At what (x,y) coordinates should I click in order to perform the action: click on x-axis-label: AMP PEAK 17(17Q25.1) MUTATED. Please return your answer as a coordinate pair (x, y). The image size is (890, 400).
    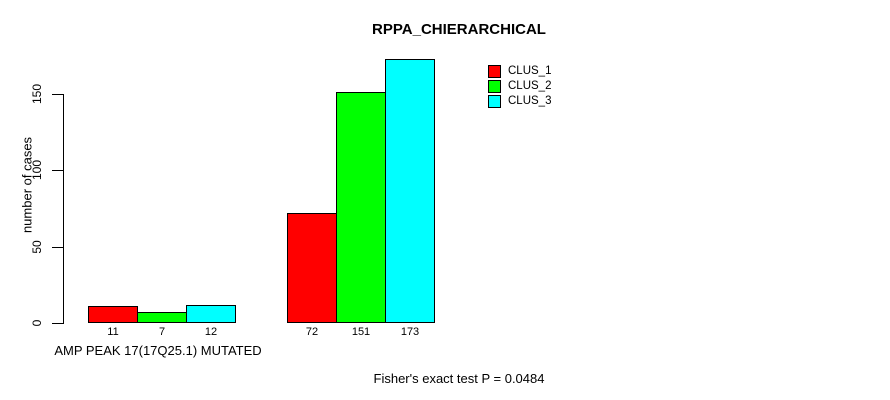
    Looking at the image, I should click on (158, 350).